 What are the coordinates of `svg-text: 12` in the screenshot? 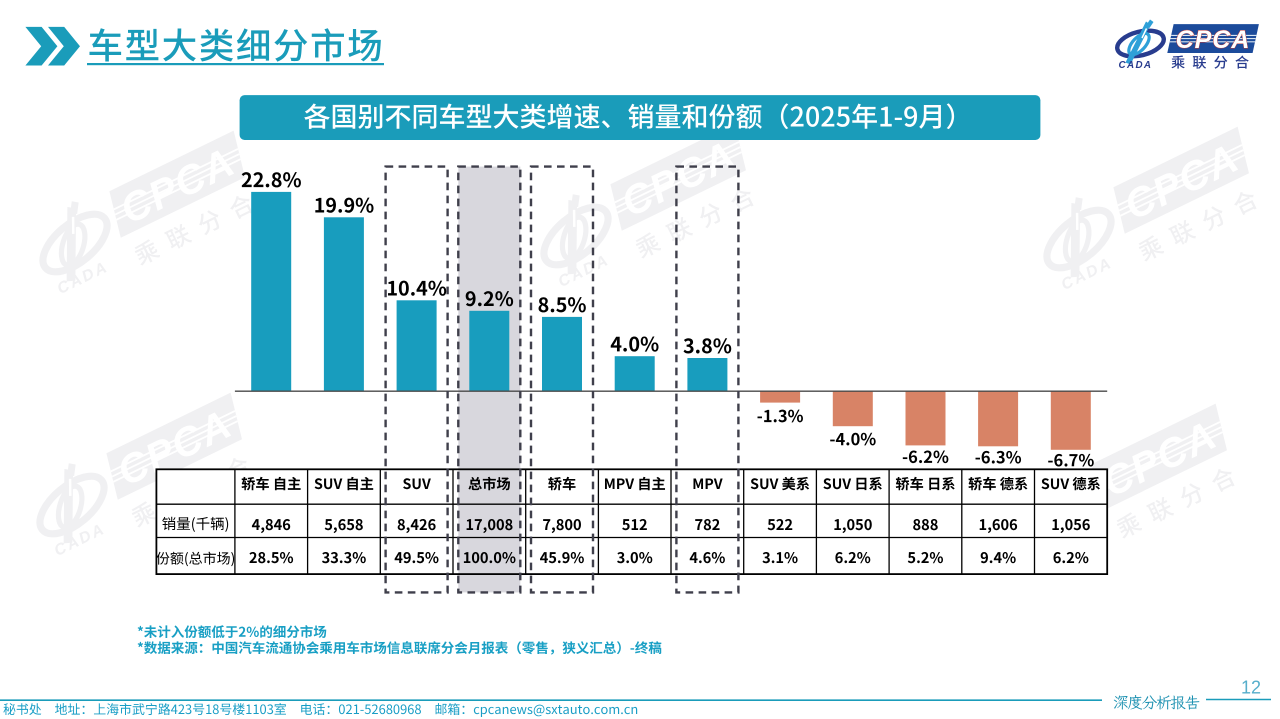 It's located at (1251, 688).